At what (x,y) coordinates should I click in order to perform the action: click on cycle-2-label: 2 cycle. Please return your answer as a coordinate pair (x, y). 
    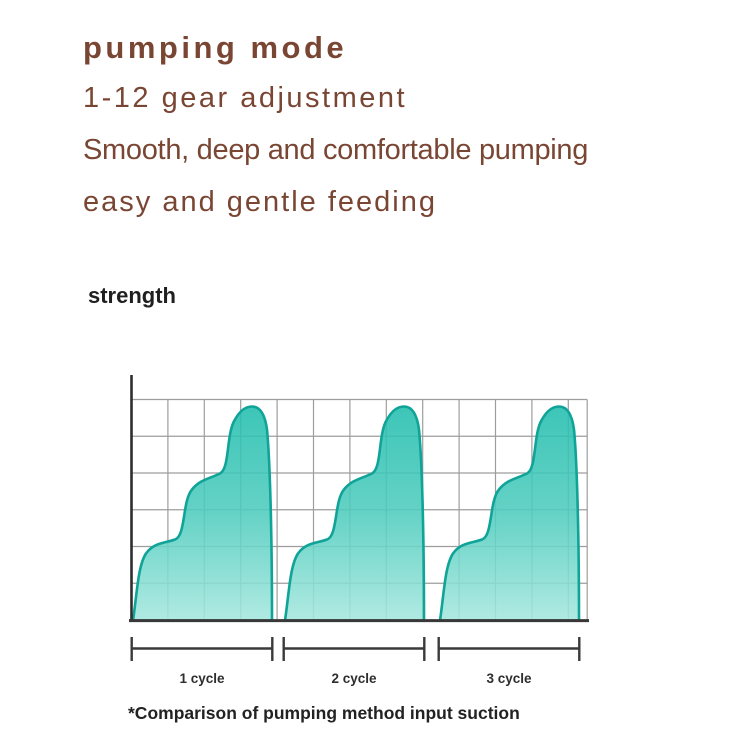
    Looking at the image, I should click on (354, 678).